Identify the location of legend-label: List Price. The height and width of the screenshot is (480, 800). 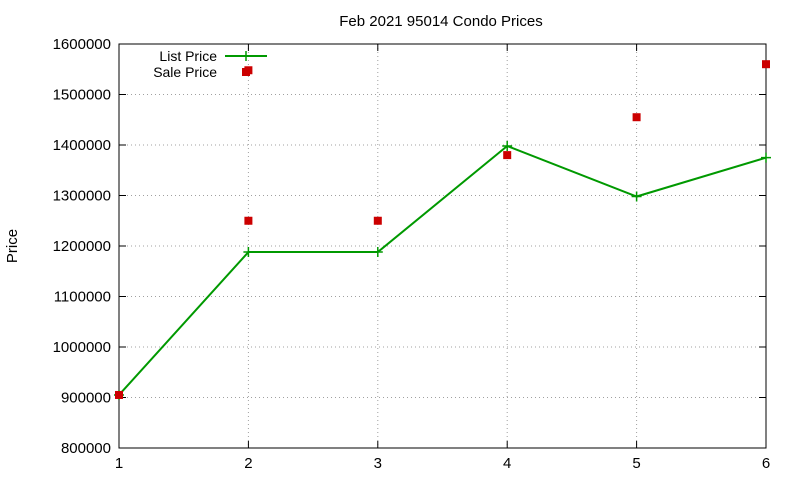
(188, 56).